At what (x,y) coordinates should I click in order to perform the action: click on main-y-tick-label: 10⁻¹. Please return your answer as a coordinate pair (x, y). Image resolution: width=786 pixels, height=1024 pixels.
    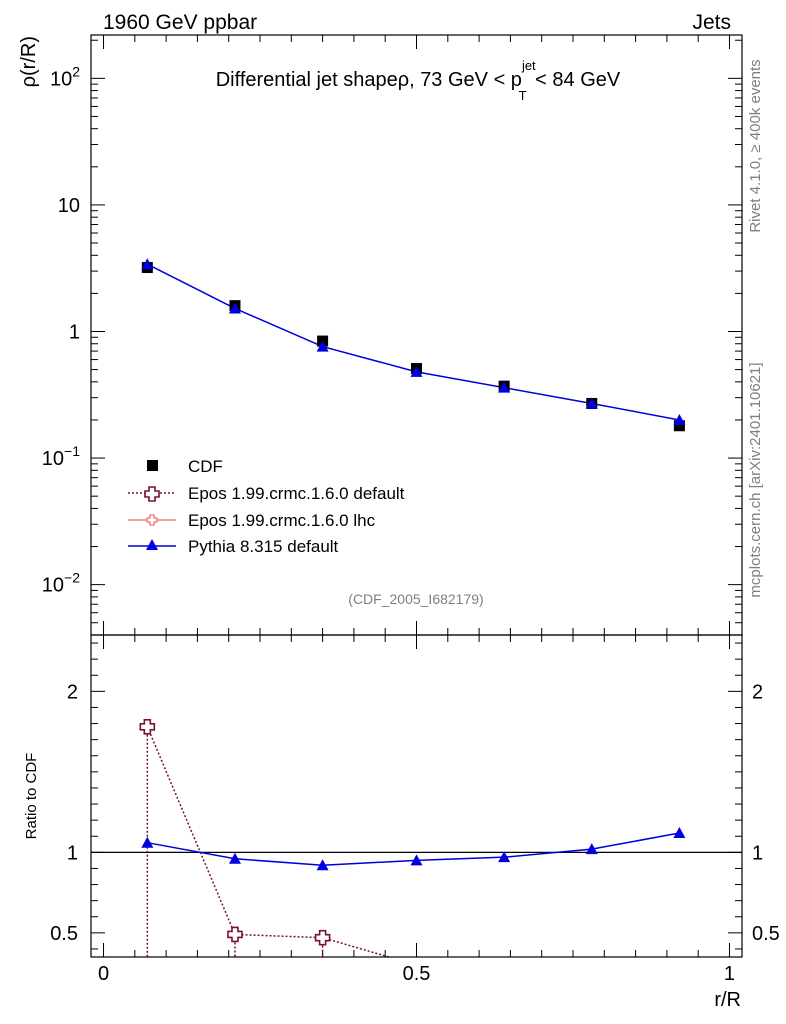
    Looking at the image, I should click on (61, 456).